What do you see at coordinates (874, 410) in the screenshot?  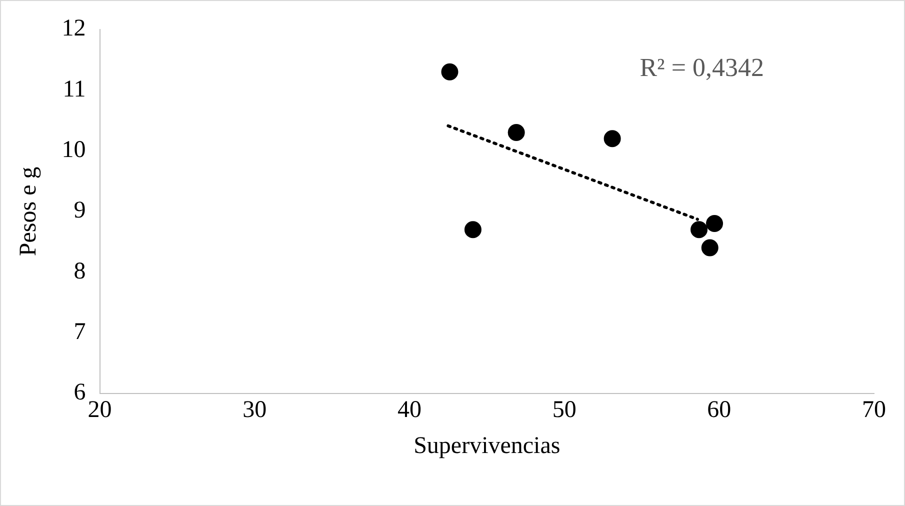 I see `x-tick-label: 70` at bounding box center [874, 410].